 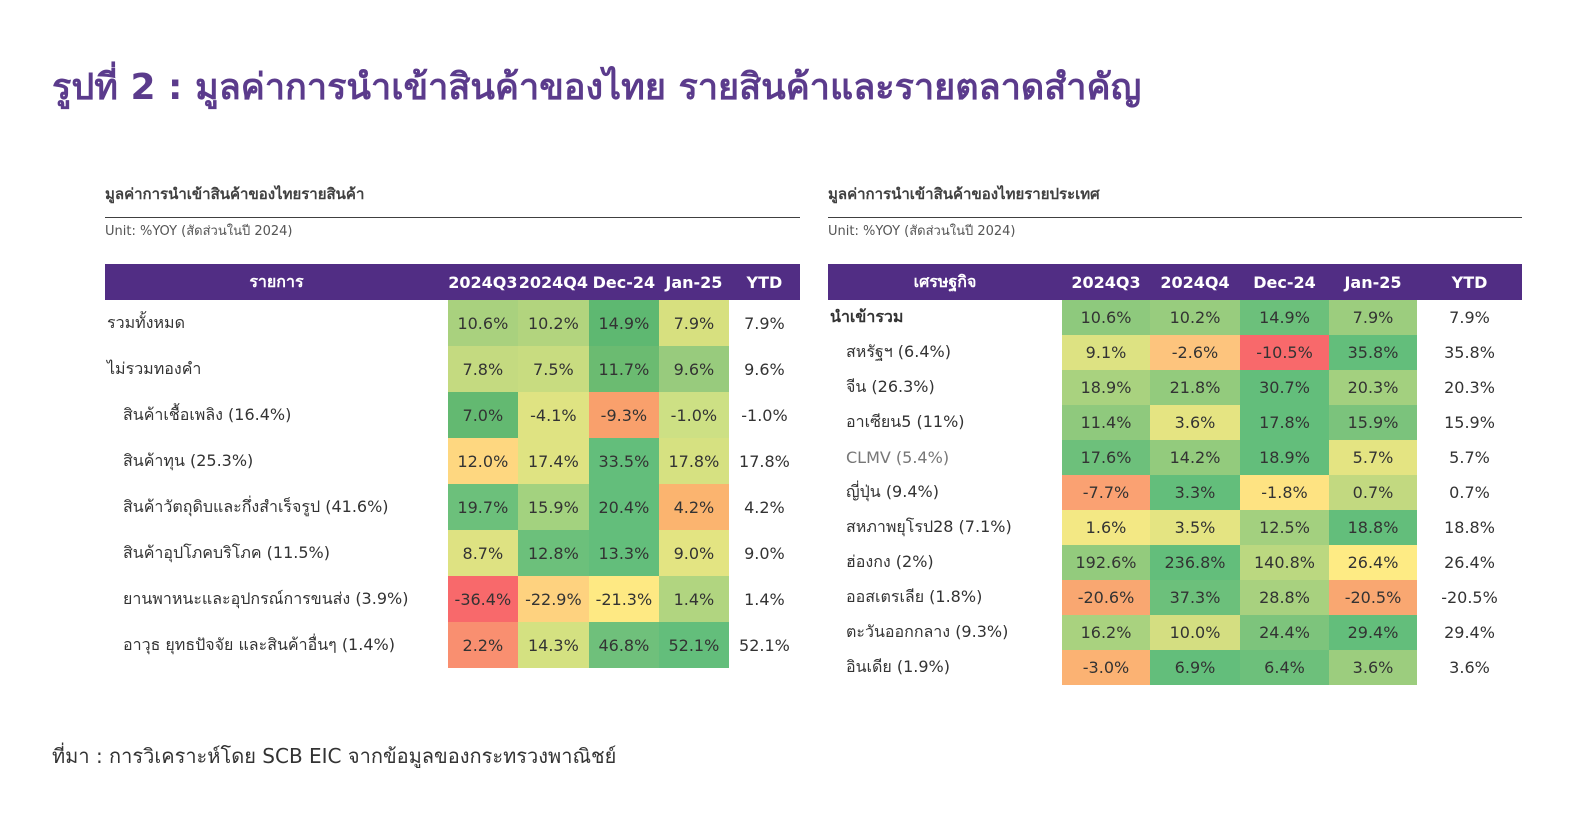 I want to click on product-row-label: สินค้าวัตถุดิบและกึ่งสำเร็จรูป (41.6%), so click(x=256, y=506).